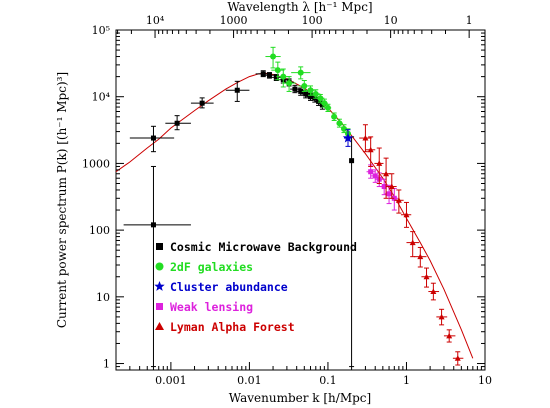 This screenshot has height=408, width=550. I want to click on legend-marker-cmb, so click(159, 246).